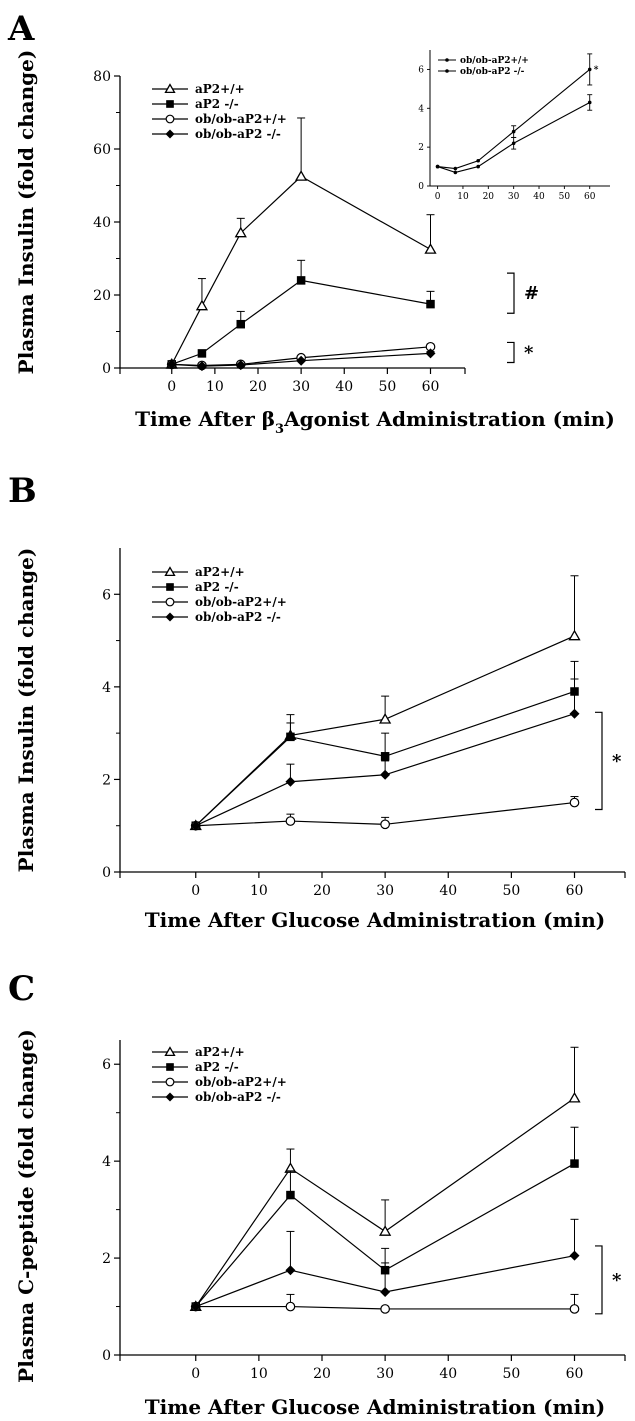  Describe the element at coordinates (489, 197) in the screenshot. I see `inset-x-tick-label: 20` at that location.